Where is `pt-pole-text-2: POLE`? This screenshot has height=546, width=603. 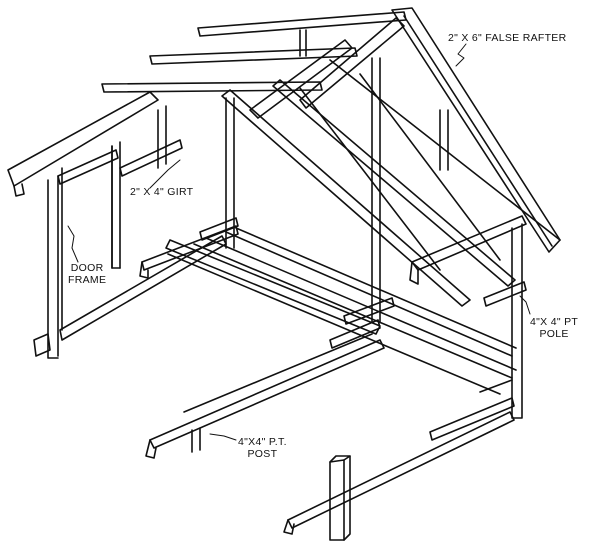
pt-pole-text-2: POLE is located at coordinates (554, 334).